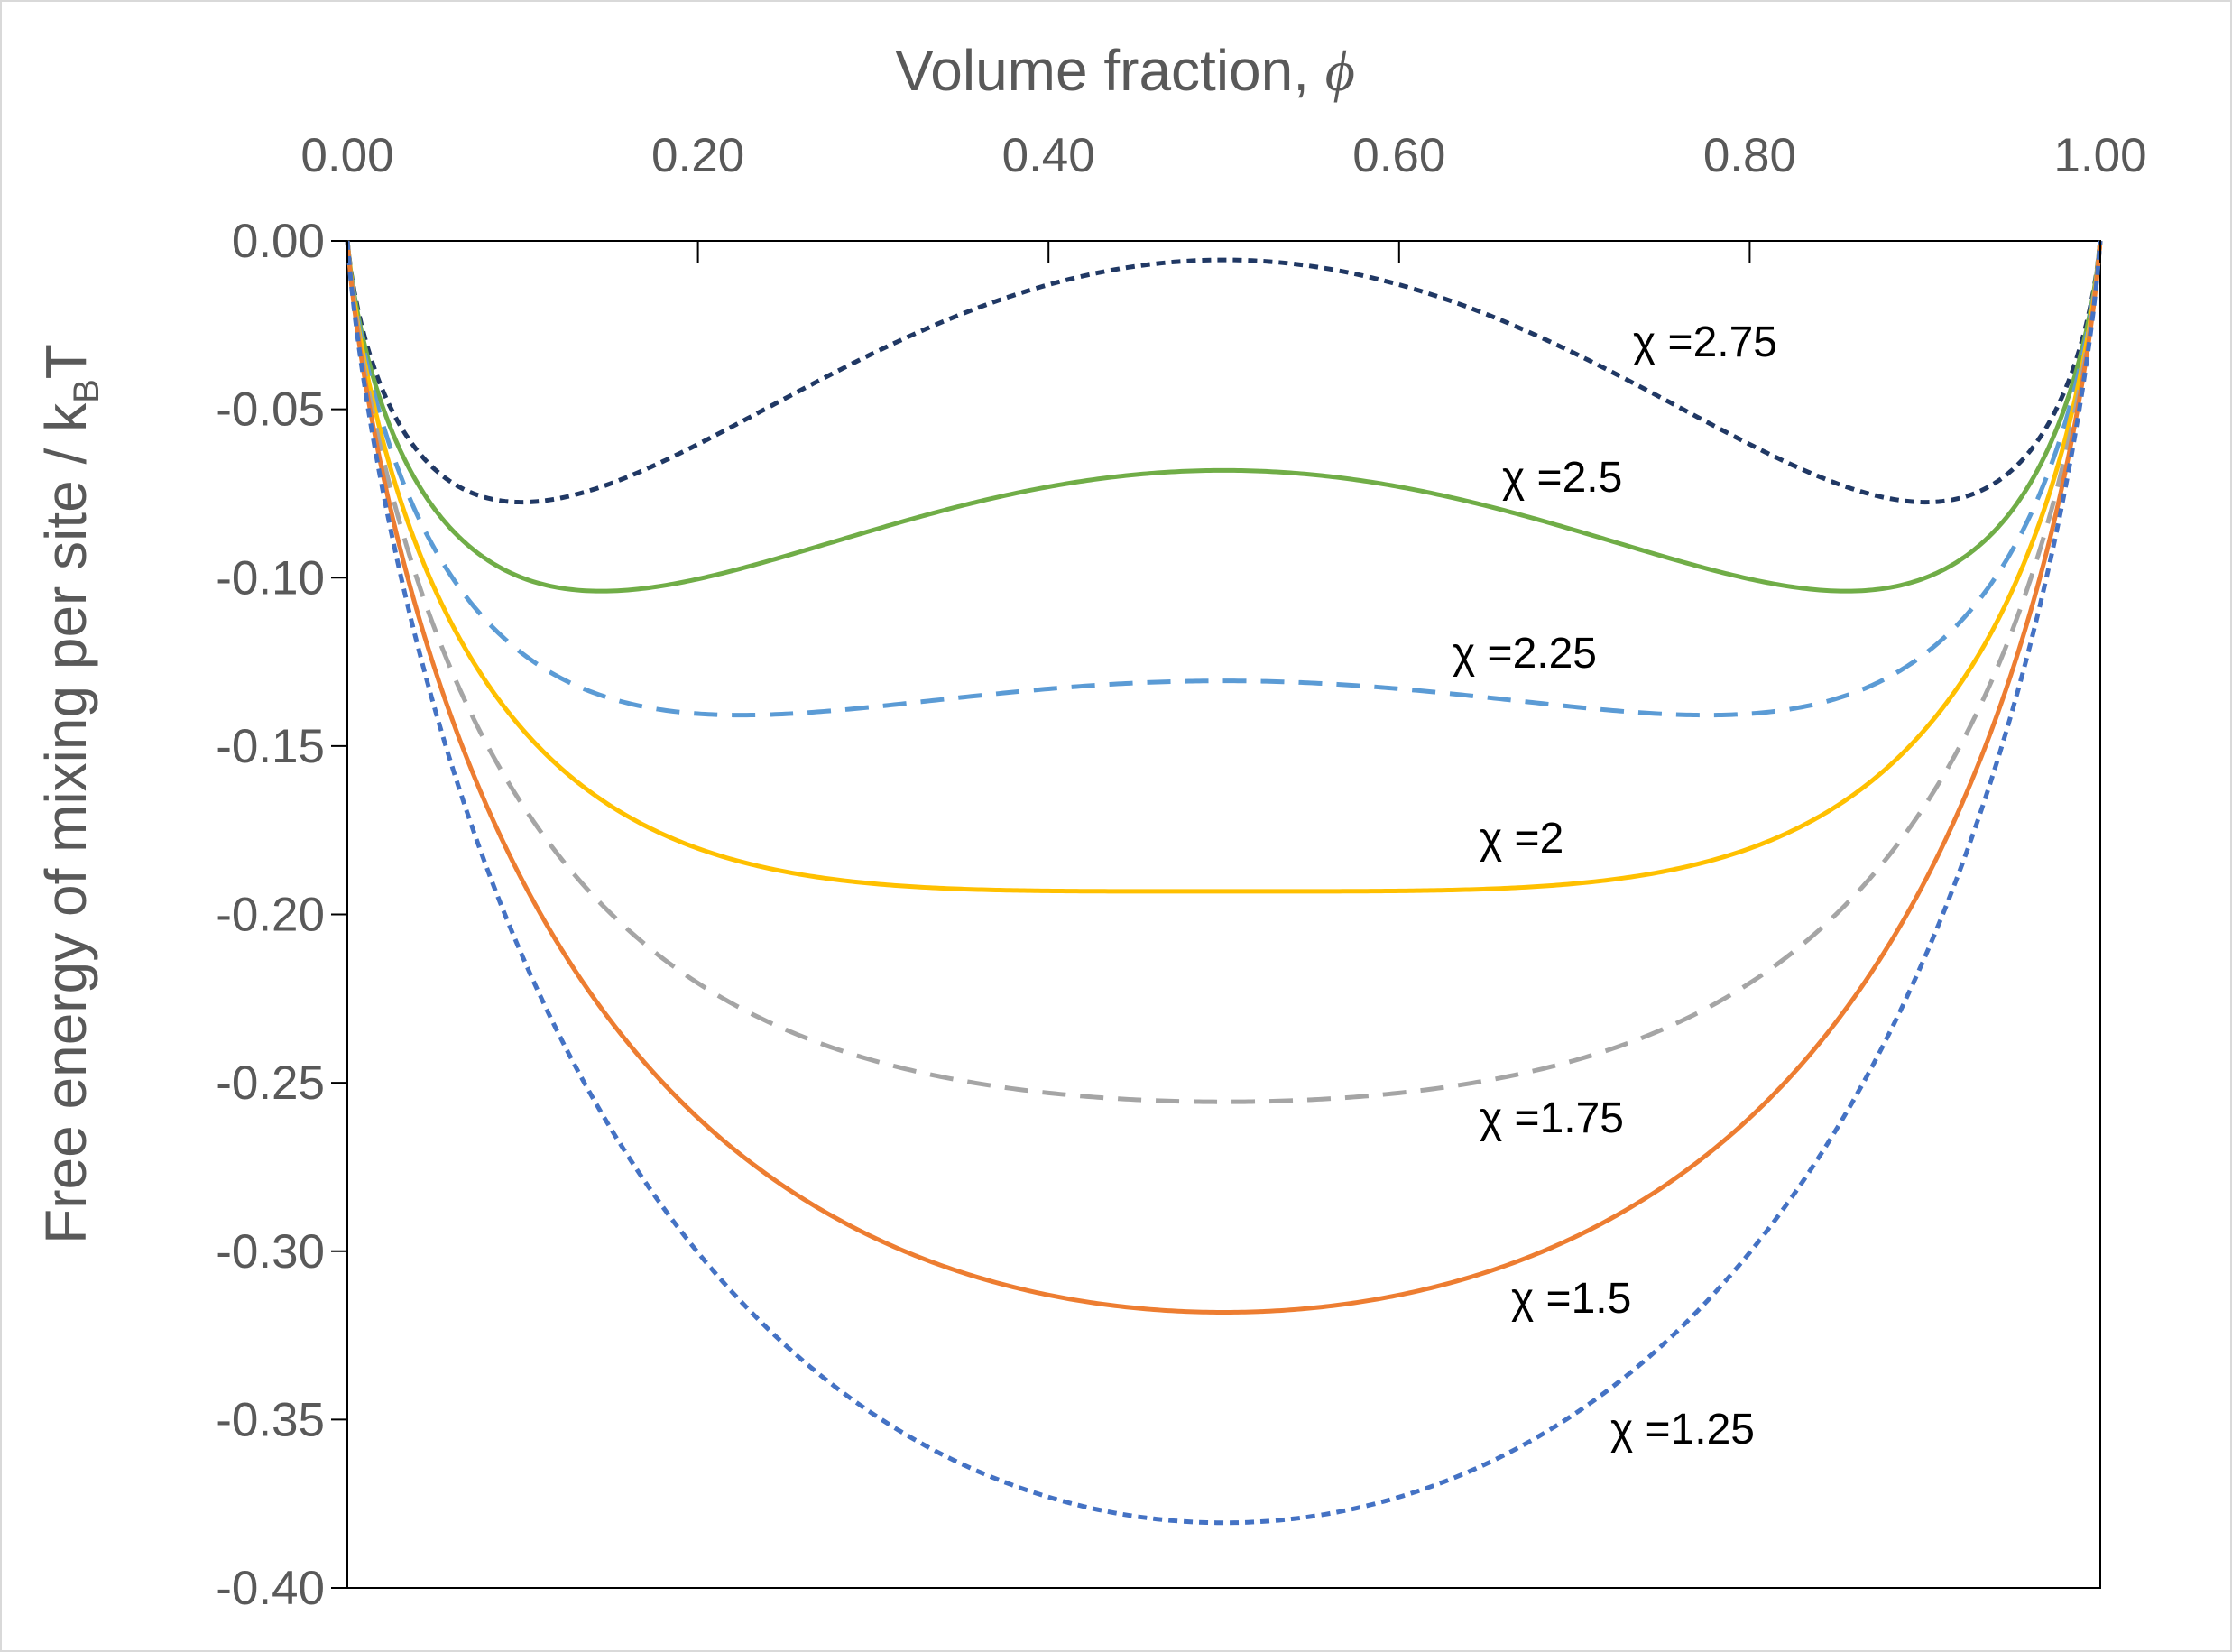 The height and width of the screenshot is (1652, 2232). I want to click on y-tick-label: 0.00, so click(278, 241).